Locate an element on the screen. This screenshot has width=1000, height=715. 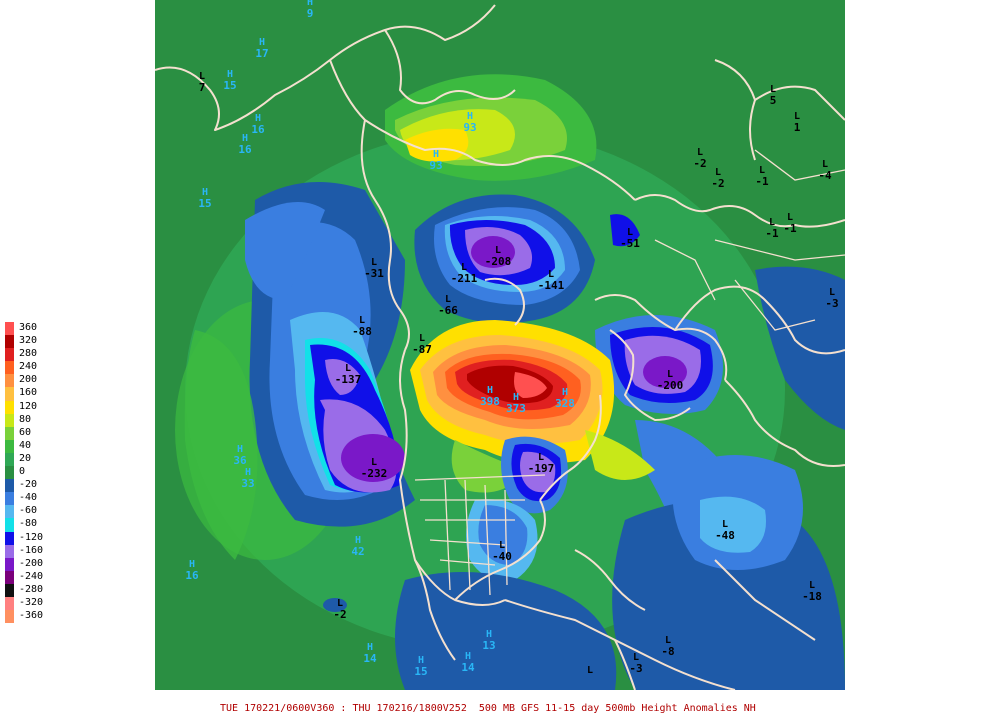
legend-entry: -240 is located at coordinates (25, 577).